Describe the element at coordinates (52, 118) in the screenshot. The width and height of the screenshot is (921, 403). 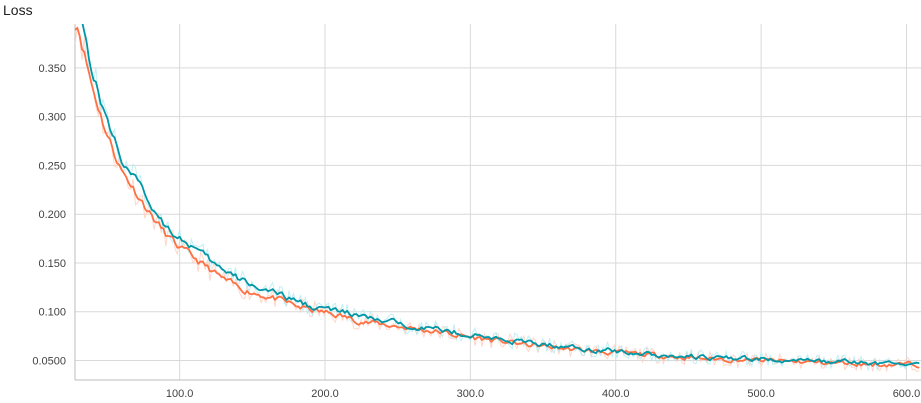
I see `y-tick-label: 0.300` at that location.